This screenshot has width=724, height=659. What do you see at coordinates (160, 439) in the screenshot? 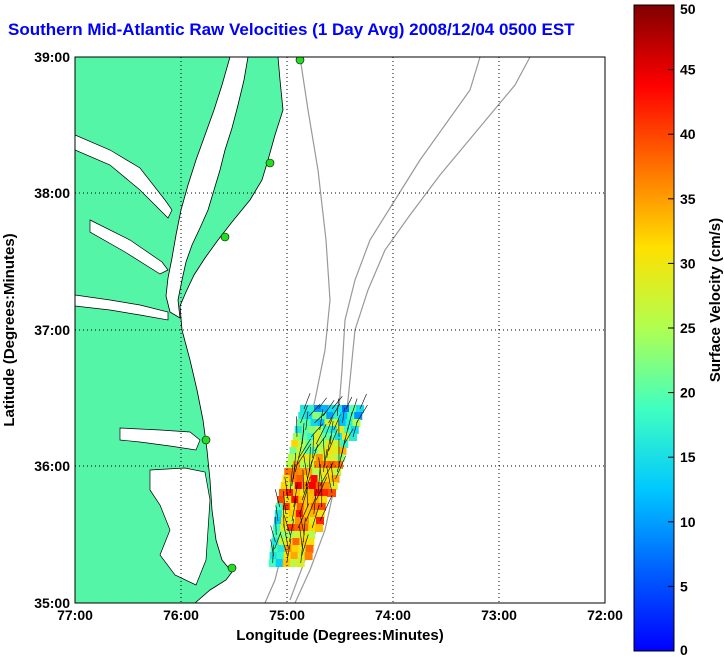
I see `albemarle-sound` at bounding box center [160, 439].